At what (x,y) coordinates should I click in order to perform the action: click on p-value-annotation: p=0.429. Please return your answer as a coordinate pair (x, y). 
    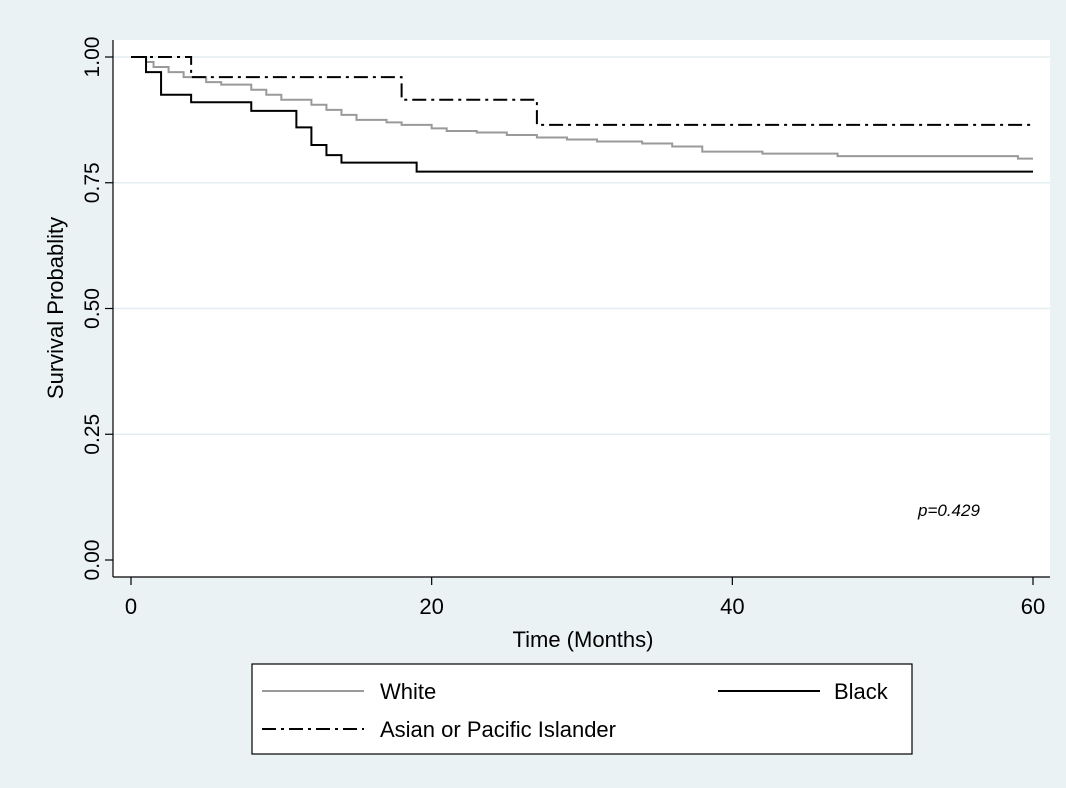
    Looking at the image, I should click on (948, 510).